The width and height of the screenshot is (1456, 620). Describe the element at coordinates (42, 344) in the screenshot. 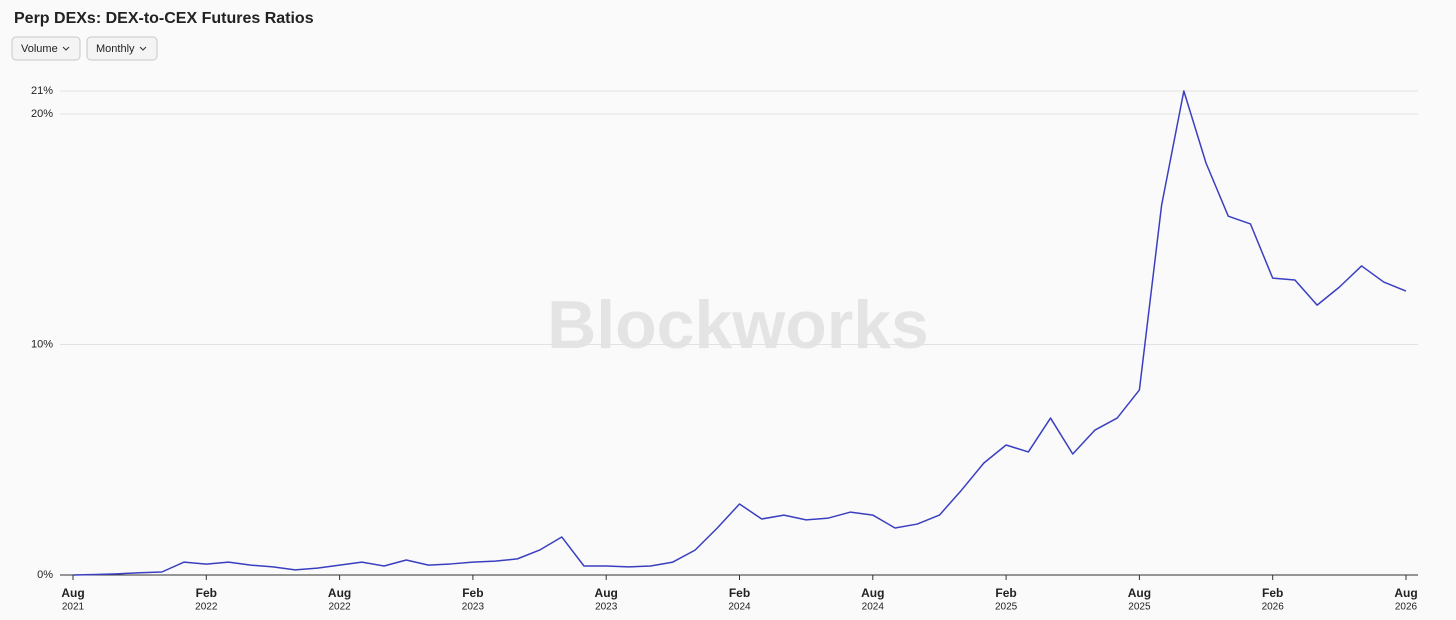

I see `y-tick-label: 10%` at that location.